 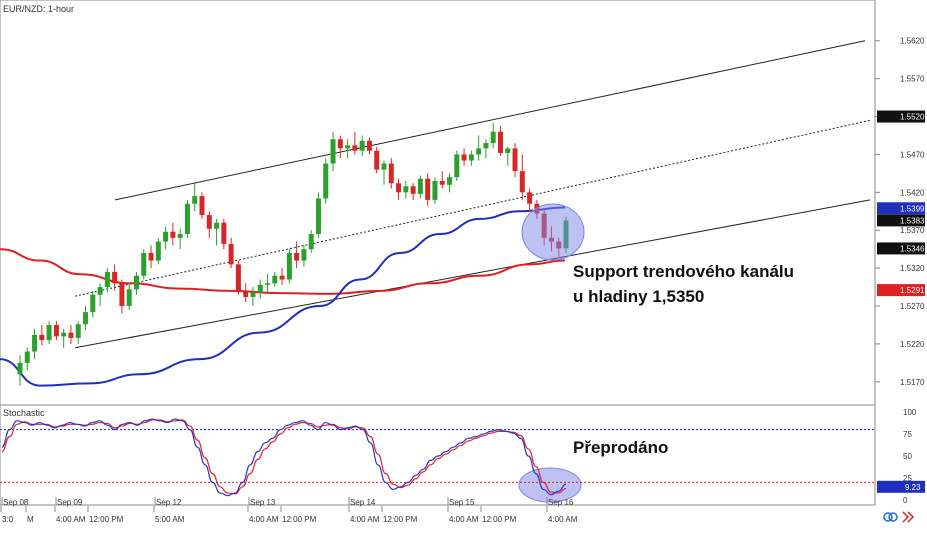 What do you see at coordinates (263, 502) in the screenshot?
I see `date-label: Sep 13` at bounding box center [263, 502].